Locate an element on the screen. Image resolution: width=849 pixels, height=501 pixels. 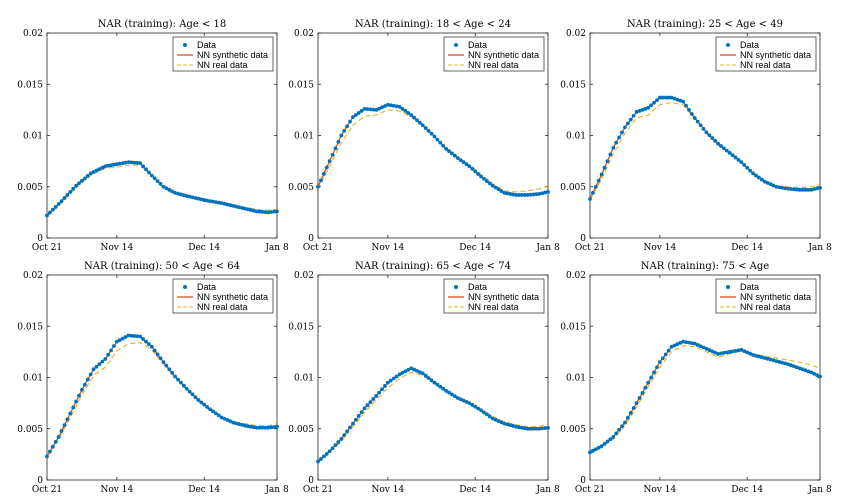
legend-label: Data is located at coordinates (749, 45).